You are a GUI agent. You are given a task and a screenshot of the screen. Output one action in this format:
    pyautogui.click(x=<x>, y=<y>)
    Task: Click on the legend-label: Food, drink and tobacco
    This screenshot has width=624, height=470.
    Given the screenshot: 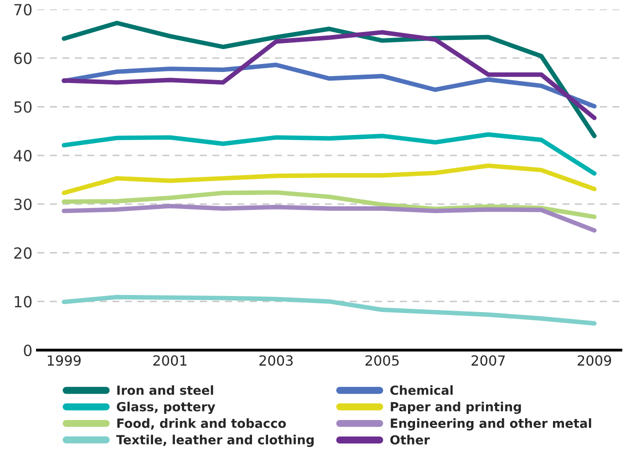 What is the action you would take?
    pyautogui.click(x=201, y=424)
    